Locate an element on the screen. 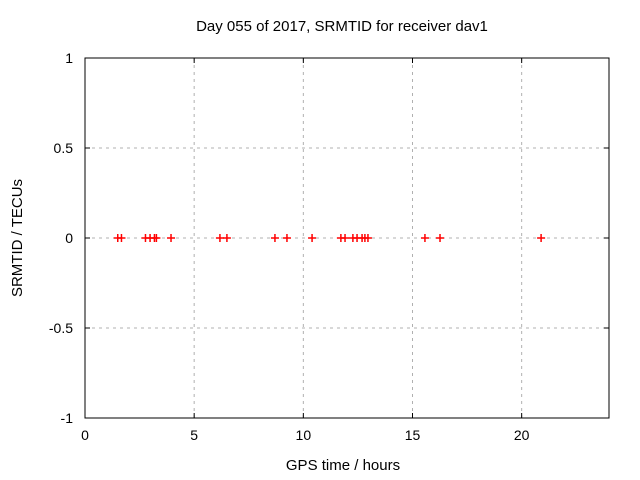  y-tick-label: 0 is located at coordinates (69, 238).